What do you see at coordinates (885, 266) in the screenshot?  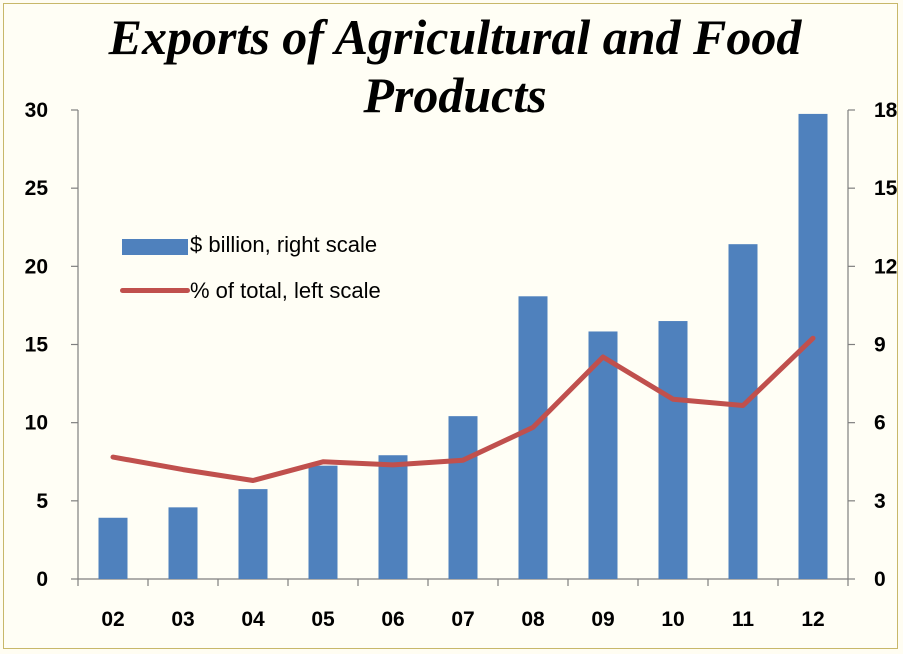 I see `right-tick-label: 12` at bounding box center [885, 266].